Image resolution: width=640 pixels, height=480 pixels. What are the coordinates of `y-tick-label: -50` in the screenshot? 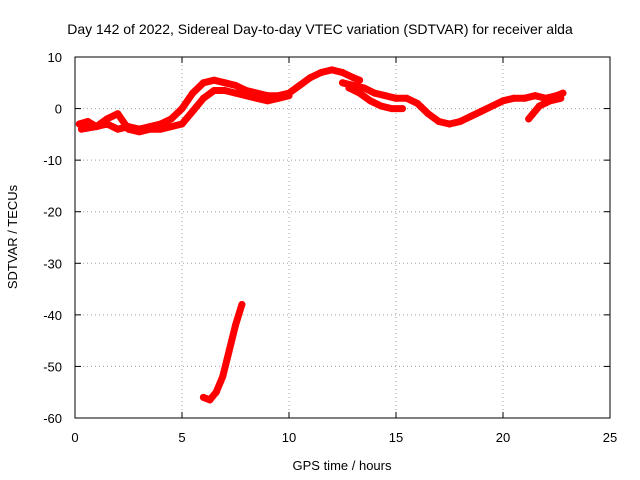 It's located at (52, 366).